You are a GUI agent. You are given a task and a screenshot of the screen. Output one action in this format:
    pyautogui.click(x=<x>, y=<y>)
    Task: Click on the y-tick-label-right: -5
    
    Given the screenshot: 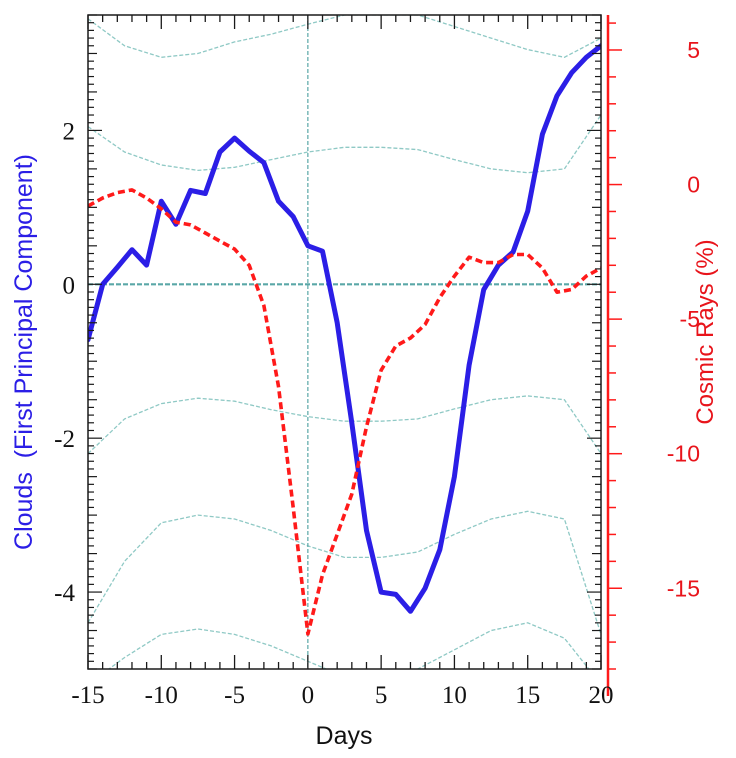 What is the action you would take?
    pyautogui.click(x=690, y=319)
    